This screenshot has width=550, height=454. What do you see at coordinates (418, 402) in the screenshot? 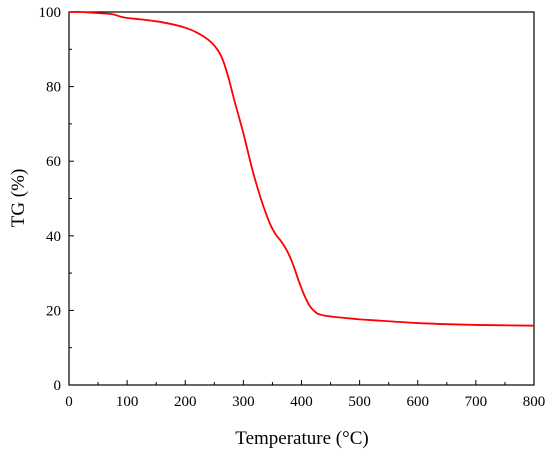
I see `x-tick-label: 600` at bounding box center [418, 402].